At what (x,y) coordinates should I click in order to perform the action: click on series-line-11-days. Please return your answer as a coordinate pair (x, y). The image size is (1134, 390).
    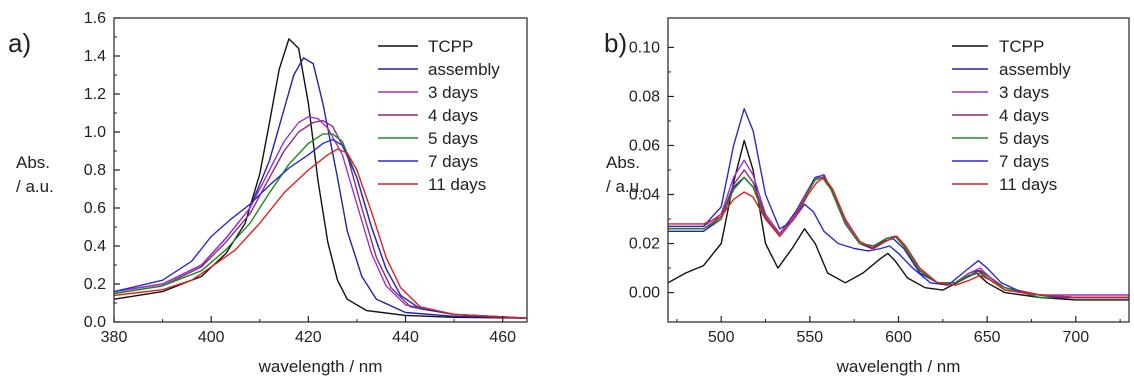
    Looking at the image, I should click on (898, 237).